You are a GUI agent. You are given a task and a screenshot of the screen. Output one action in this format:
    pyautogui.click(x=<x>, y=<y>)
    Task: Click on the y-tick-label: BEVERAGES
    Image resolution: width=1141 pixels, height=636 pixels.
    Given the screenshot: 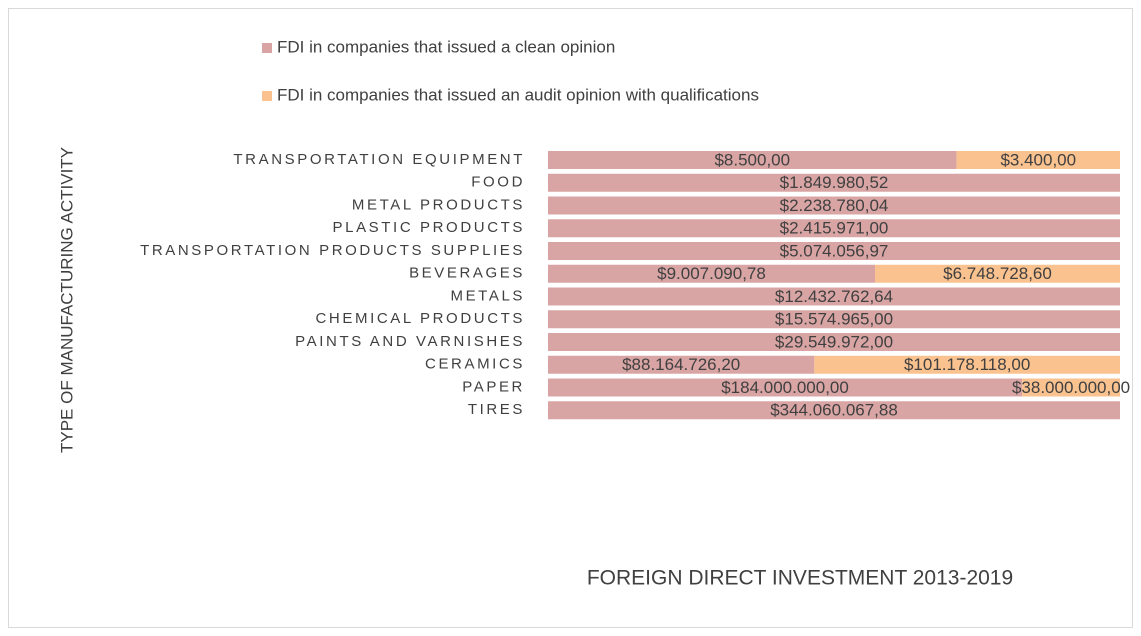 What is the action you would take?
    pyautogui.click(x=467, y=273)
    